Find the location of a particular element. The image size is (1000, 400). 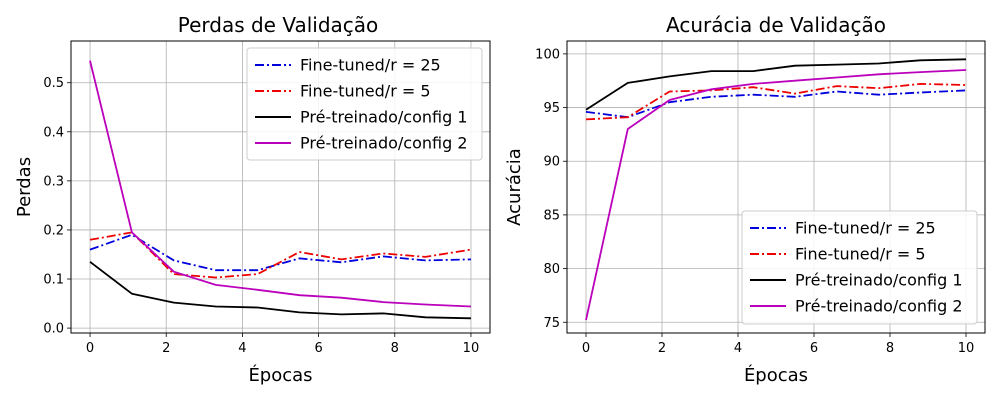

y-tick-label: 95 is located at coordinates (551, 108).